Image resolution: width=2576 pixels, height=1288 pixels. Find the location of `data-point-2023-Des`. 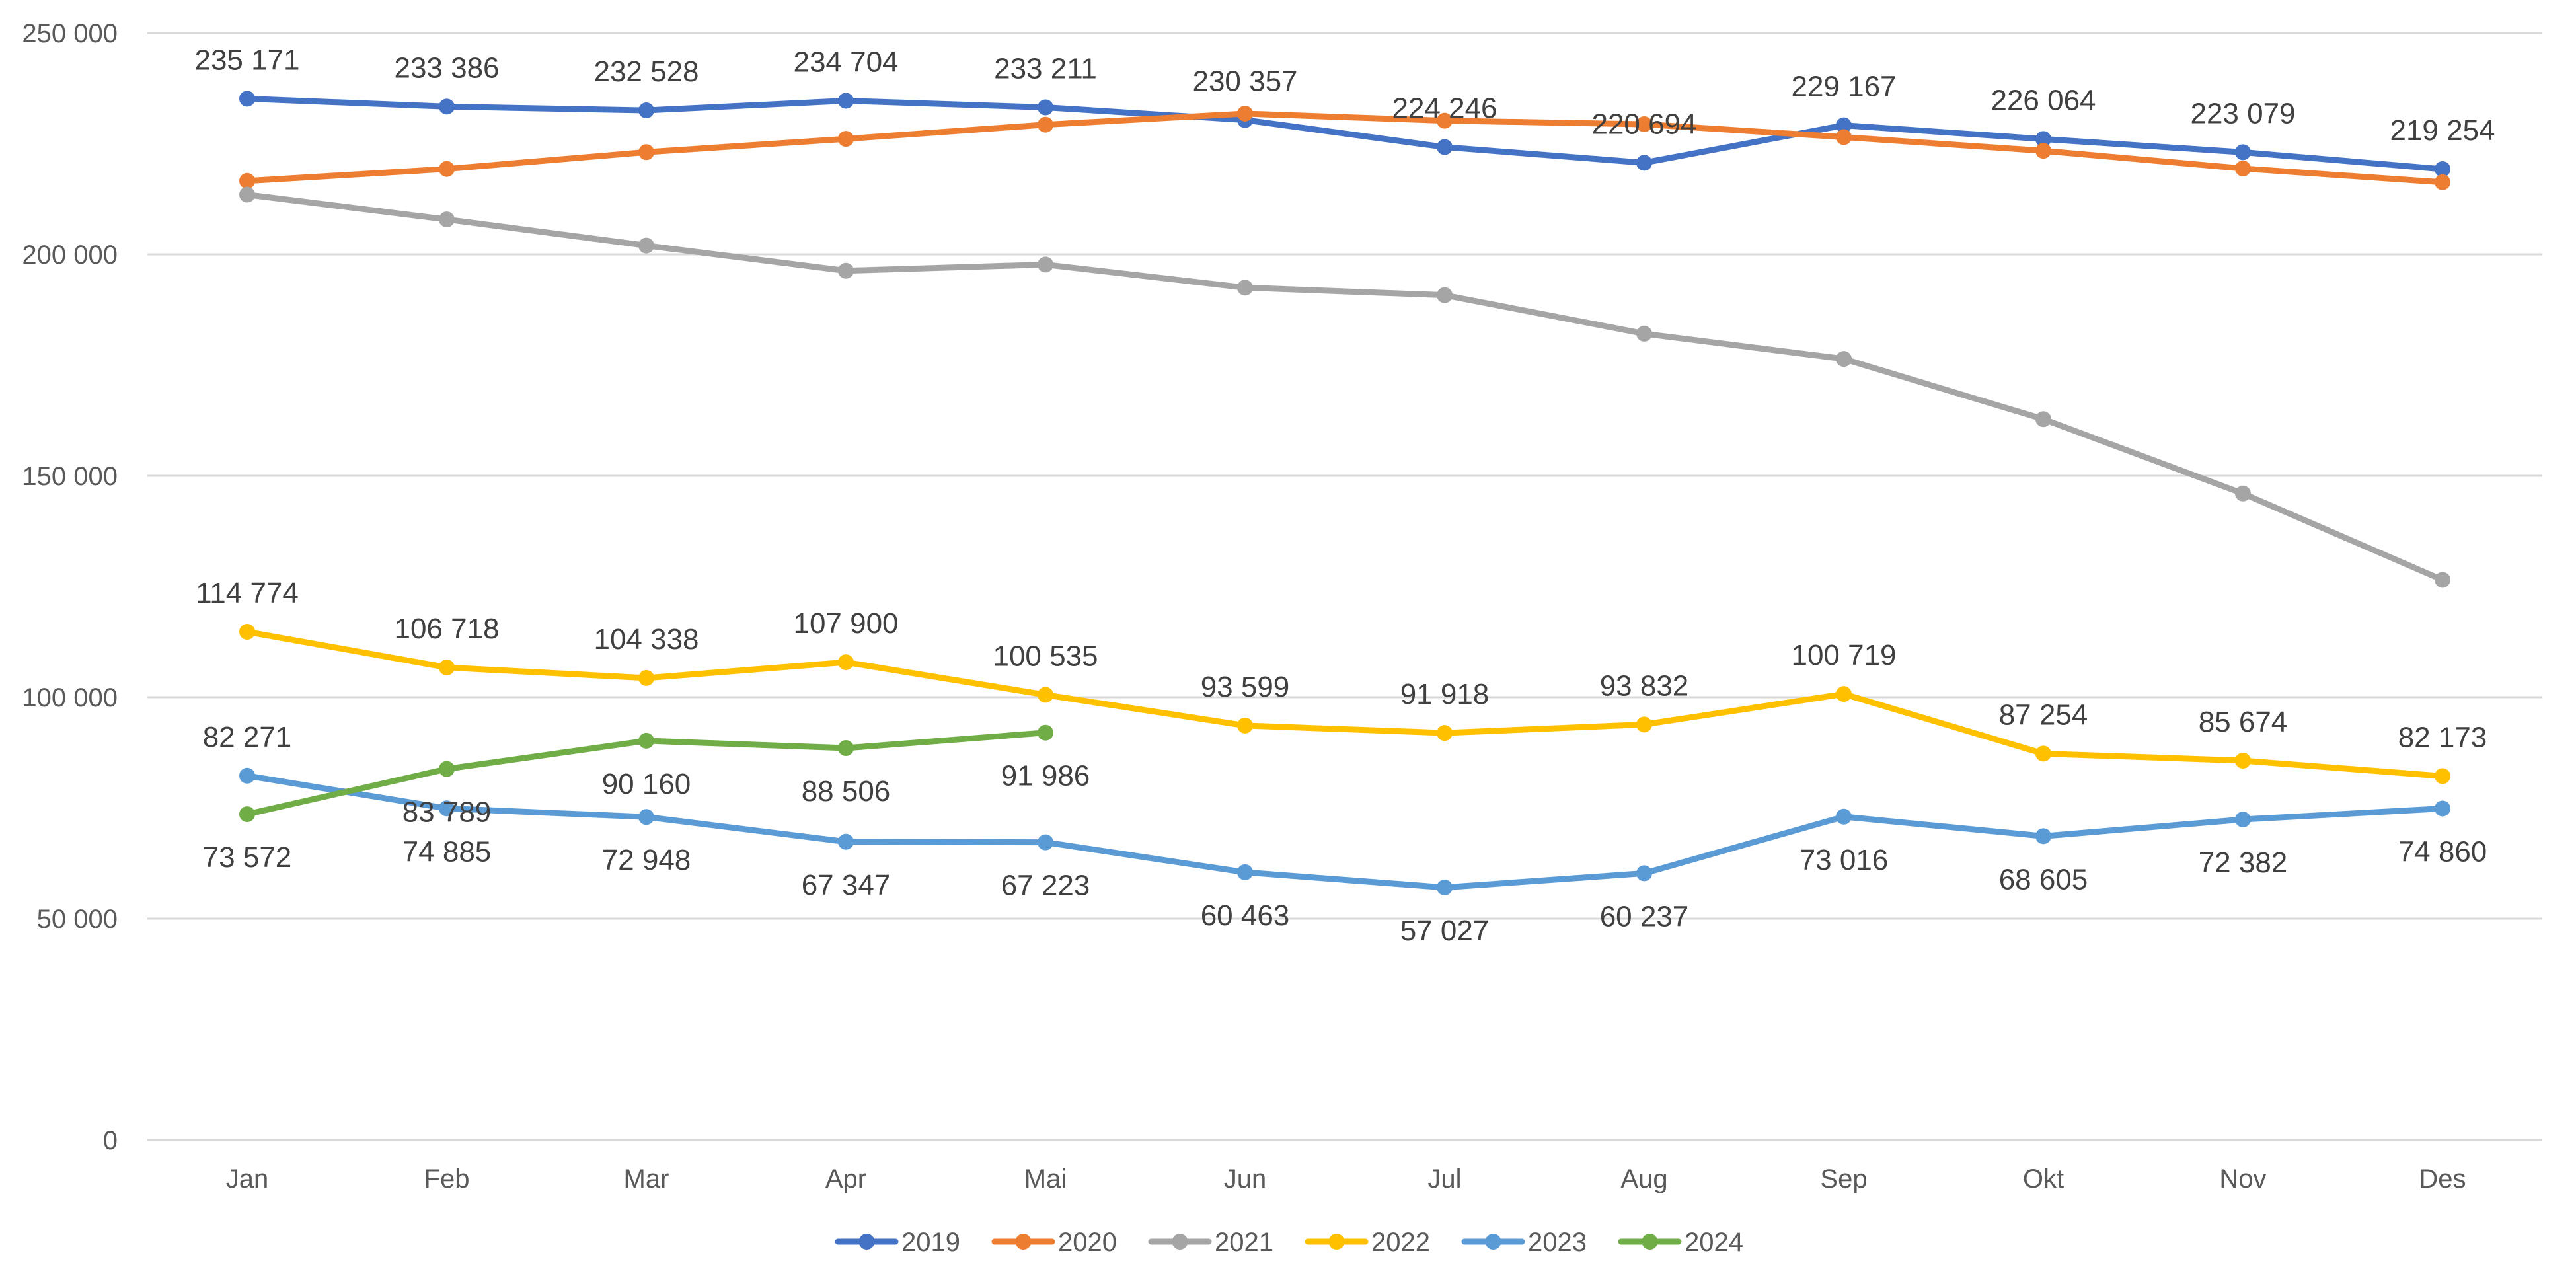

data-point-2023-Des is located at coordinates (2442, 809).